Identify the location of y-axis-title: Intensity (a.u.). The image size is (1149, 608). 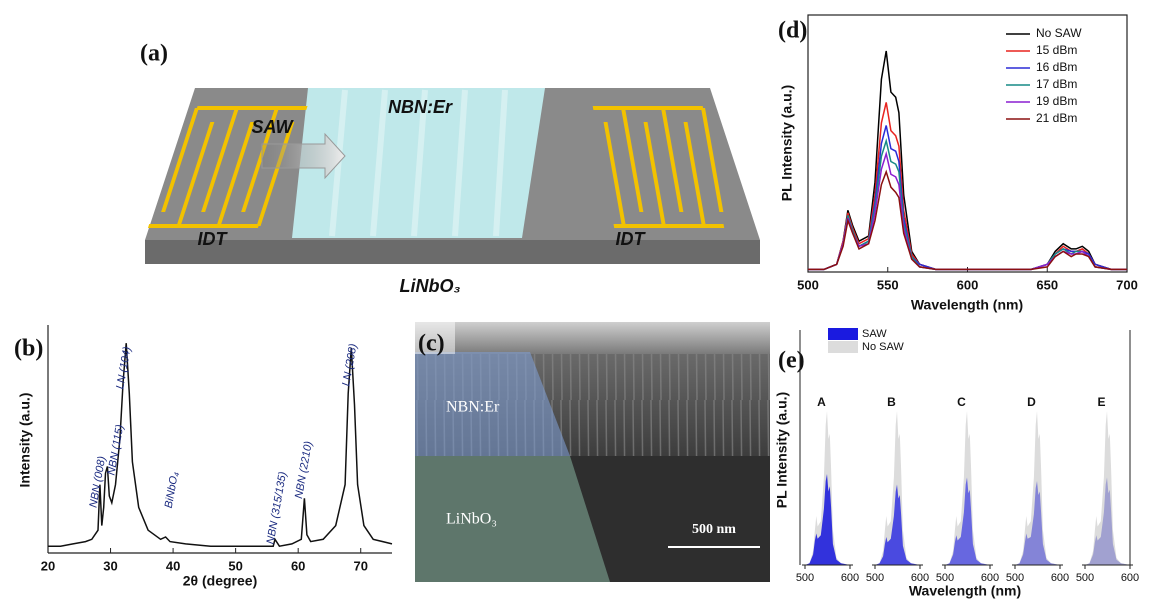
(25, 440).